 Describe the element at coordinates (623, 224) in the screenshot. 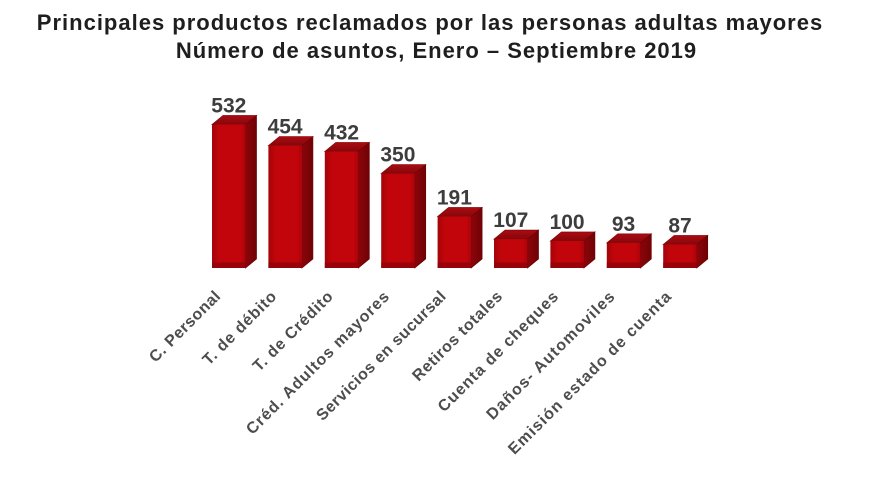

I see `svg-text: 93` at that location.